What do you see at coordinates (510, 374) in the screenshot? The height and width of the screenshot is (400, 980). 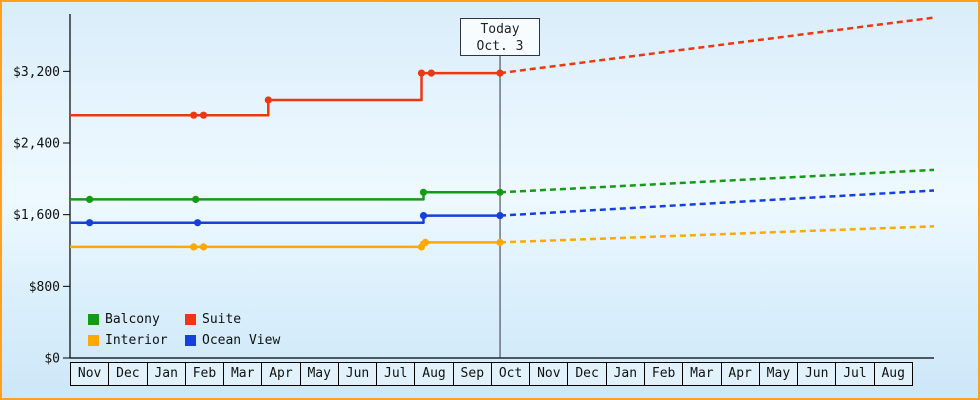 I see `month-label-oct: Oct` at bounding box center [510, 374].